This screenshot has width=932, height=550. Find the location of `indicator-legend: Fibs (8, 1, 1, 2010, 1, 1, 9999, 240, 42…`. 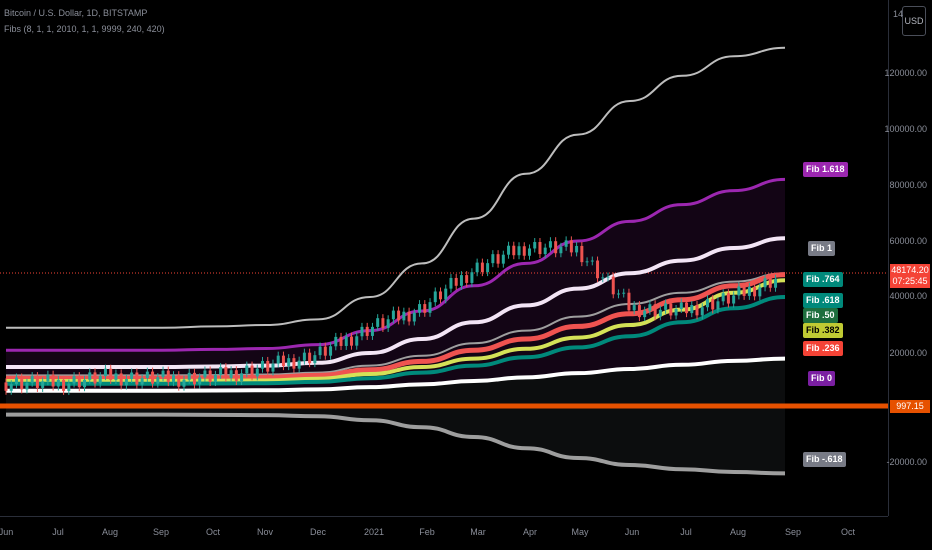

indicator-legend: Fibs (8, 1, 1, 2010, 1, 1, 9999, 240, 42… is located at coordinates (84, 29).